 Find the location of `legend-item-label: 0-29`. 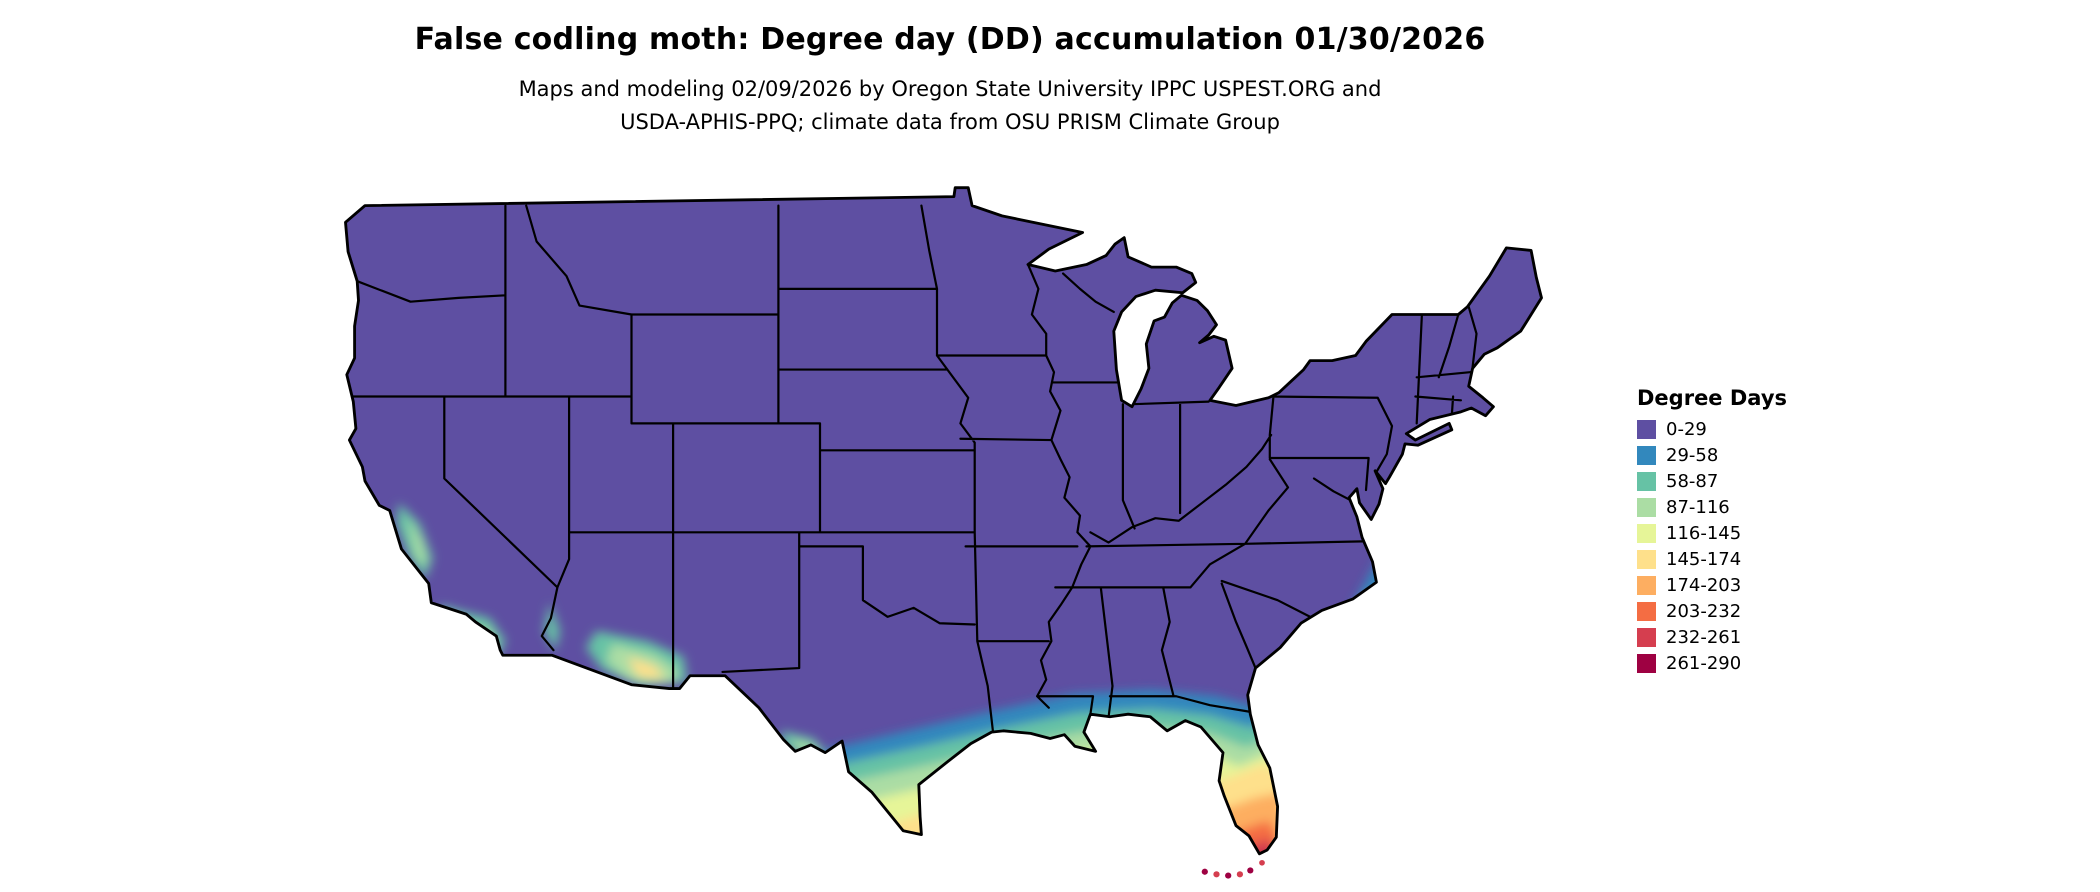

legend-item-label: 0-29 is located at coordinates (1686, 429).